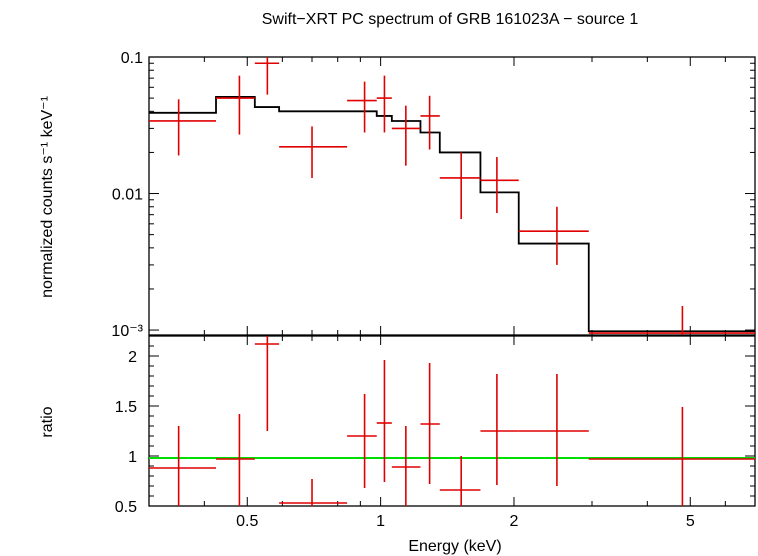  What do you see at coordinates (127, 331) in the screenshot?
I see `spectrum-y-tick-label: 10⁻³` at bounding box center [127, 331].